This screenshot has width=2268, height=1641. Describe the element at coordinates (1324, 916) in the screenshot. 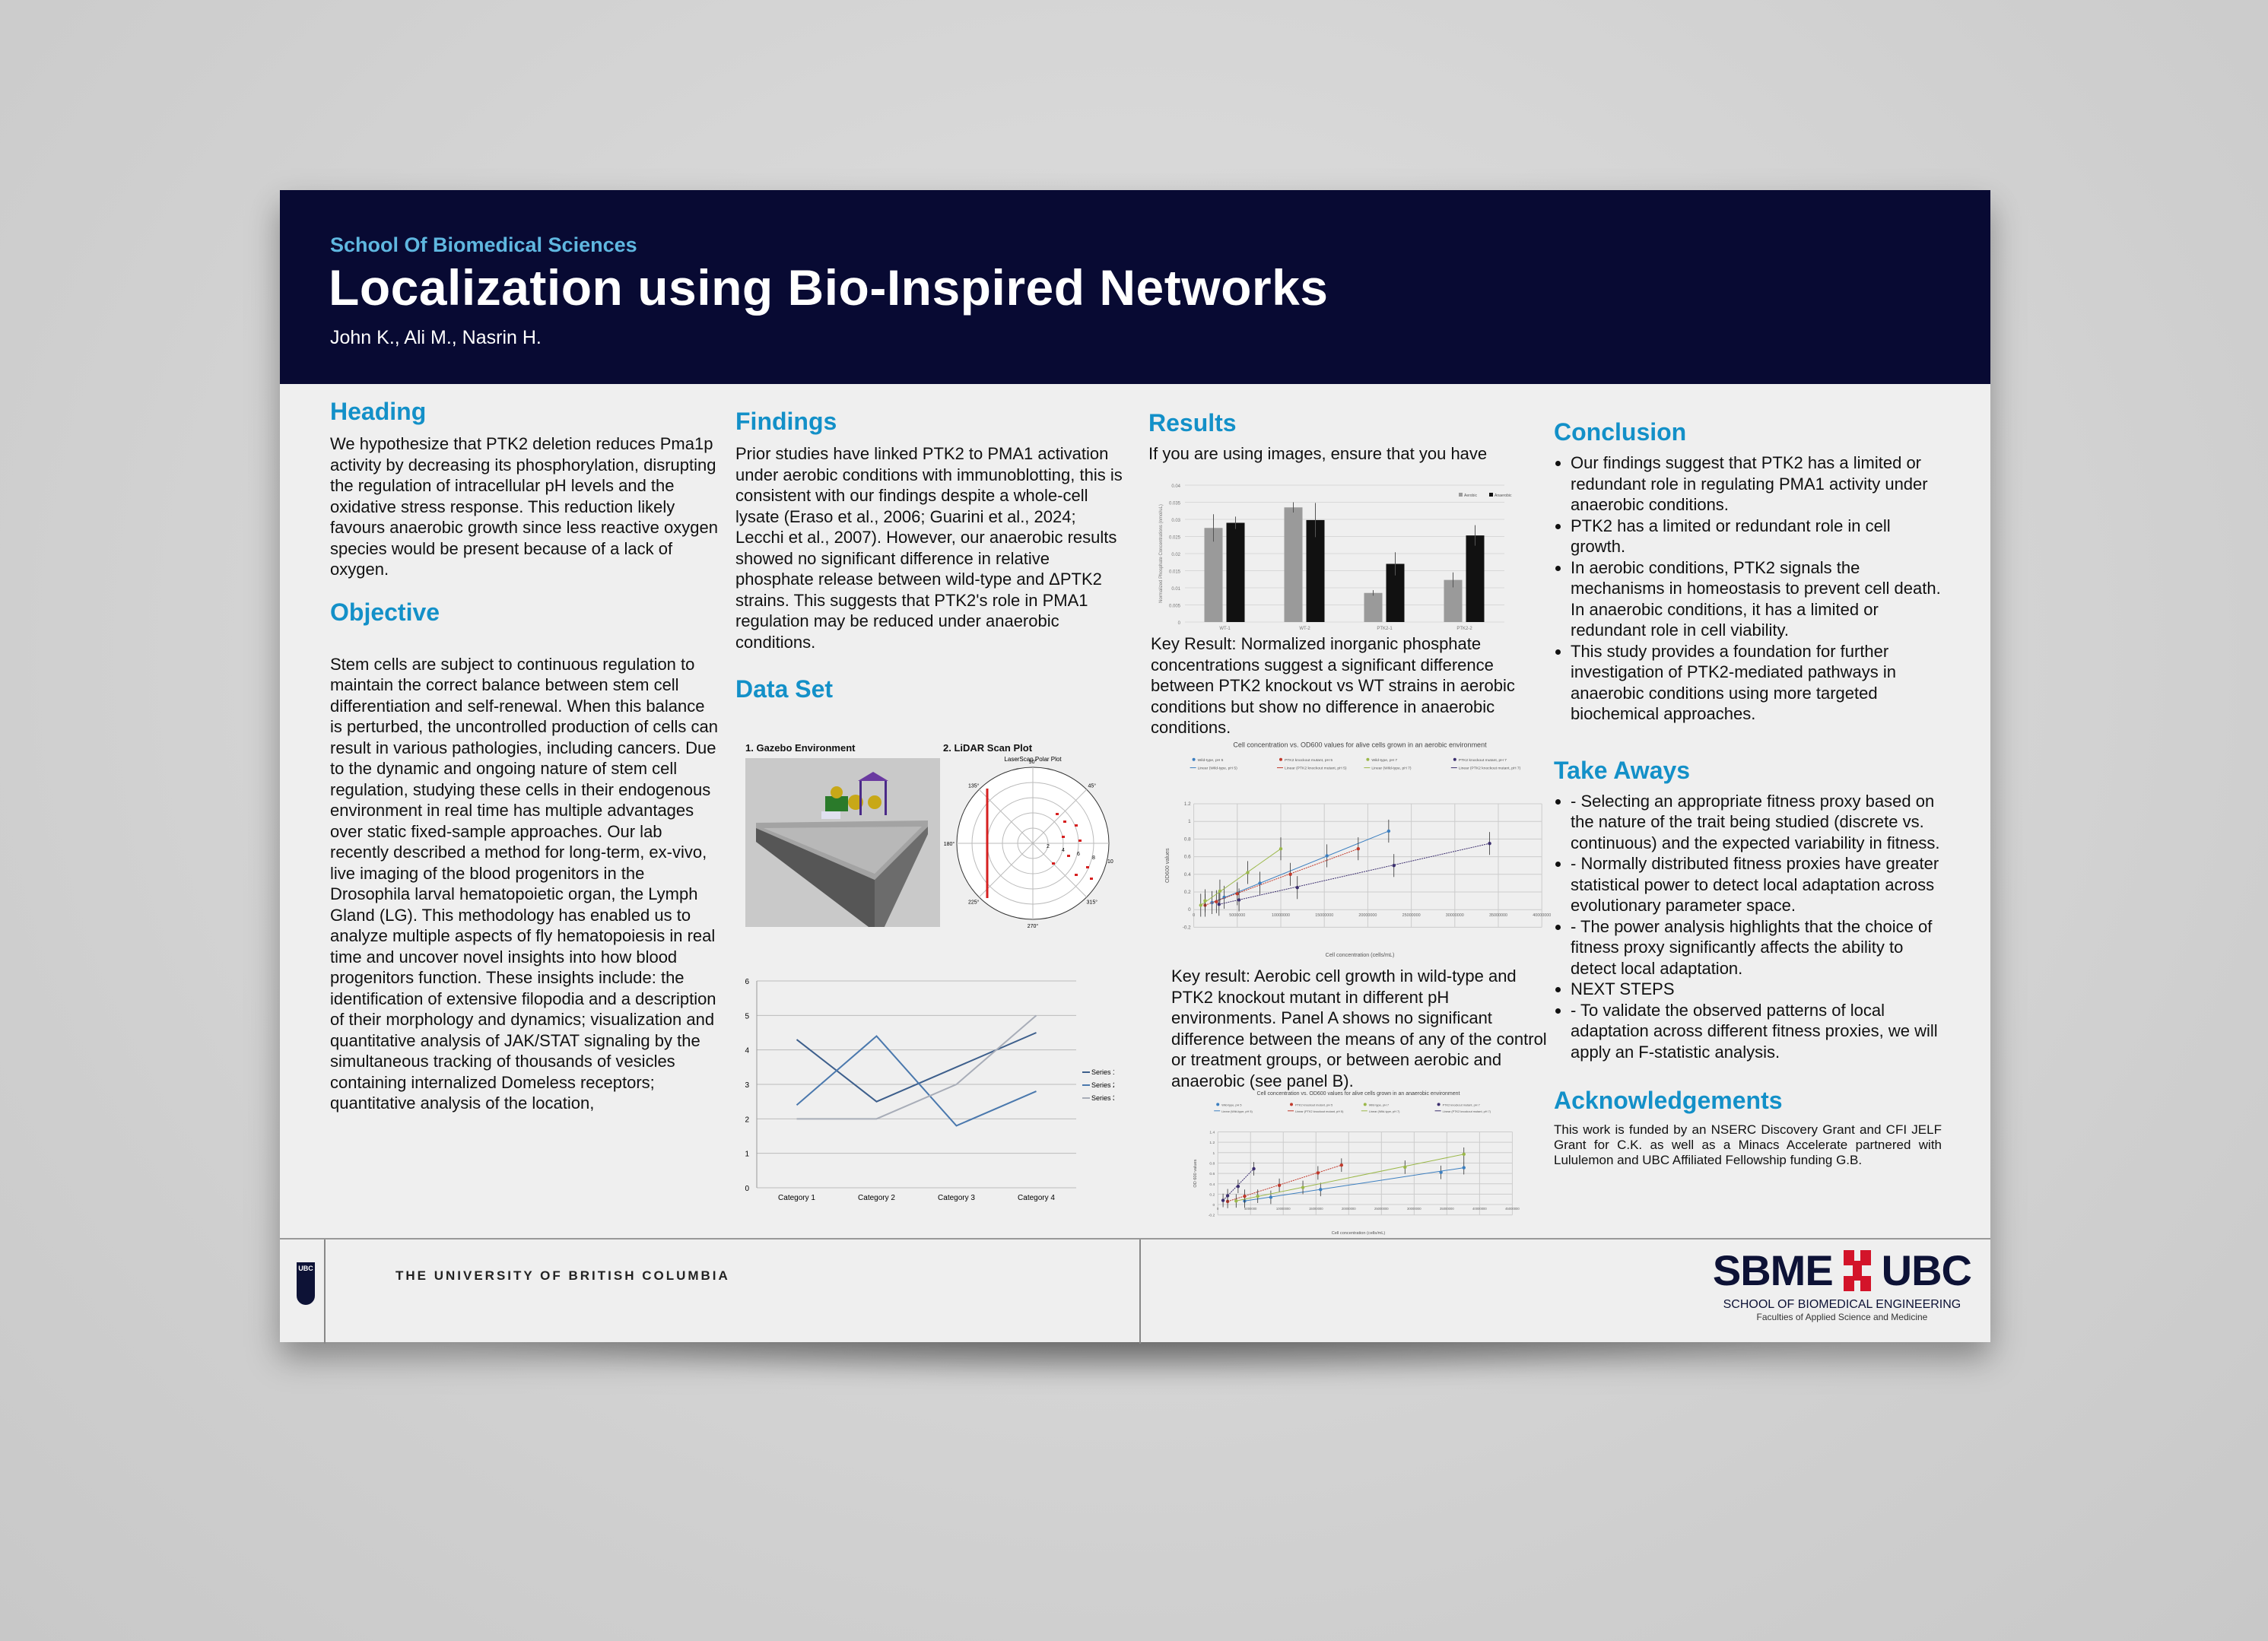

I see `x-tick-label: 15000000` at that location.